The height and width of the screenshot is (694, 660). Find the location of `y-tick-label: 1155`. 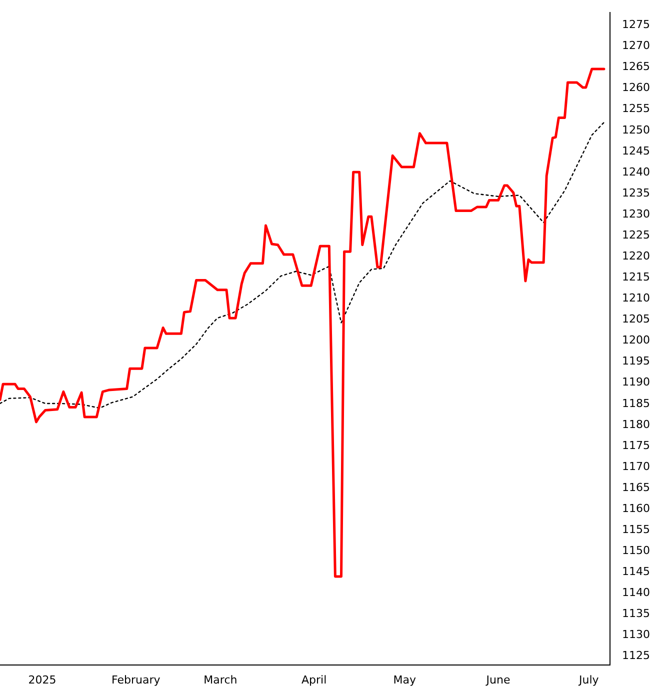

y-tick-label: 1155 is located at coordinates (636, 529).